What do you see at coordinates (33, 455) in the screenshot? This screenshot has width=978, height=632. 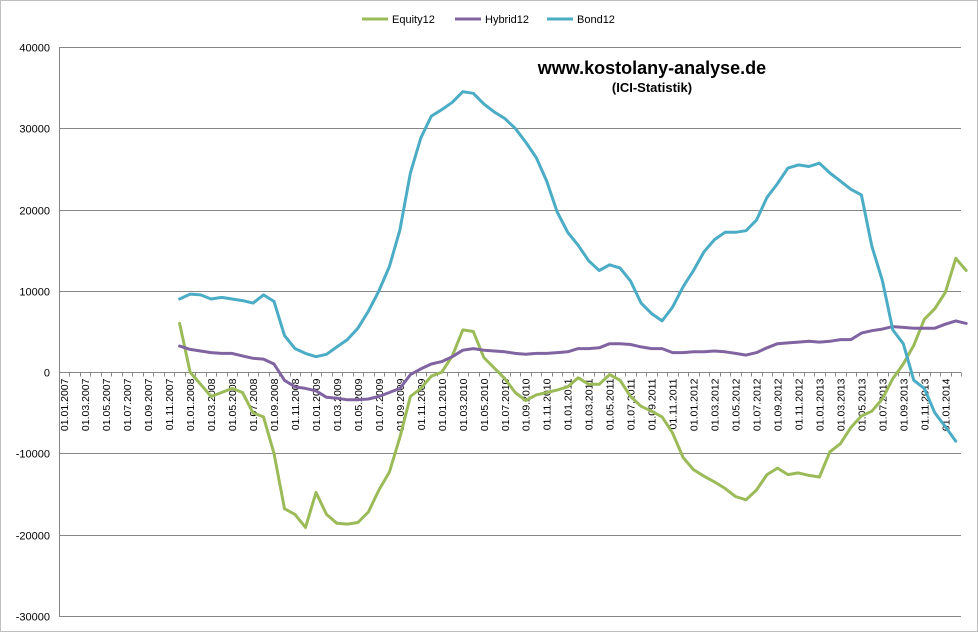 I see `y-tick-label: -10000` at bounding box center [33, 455].